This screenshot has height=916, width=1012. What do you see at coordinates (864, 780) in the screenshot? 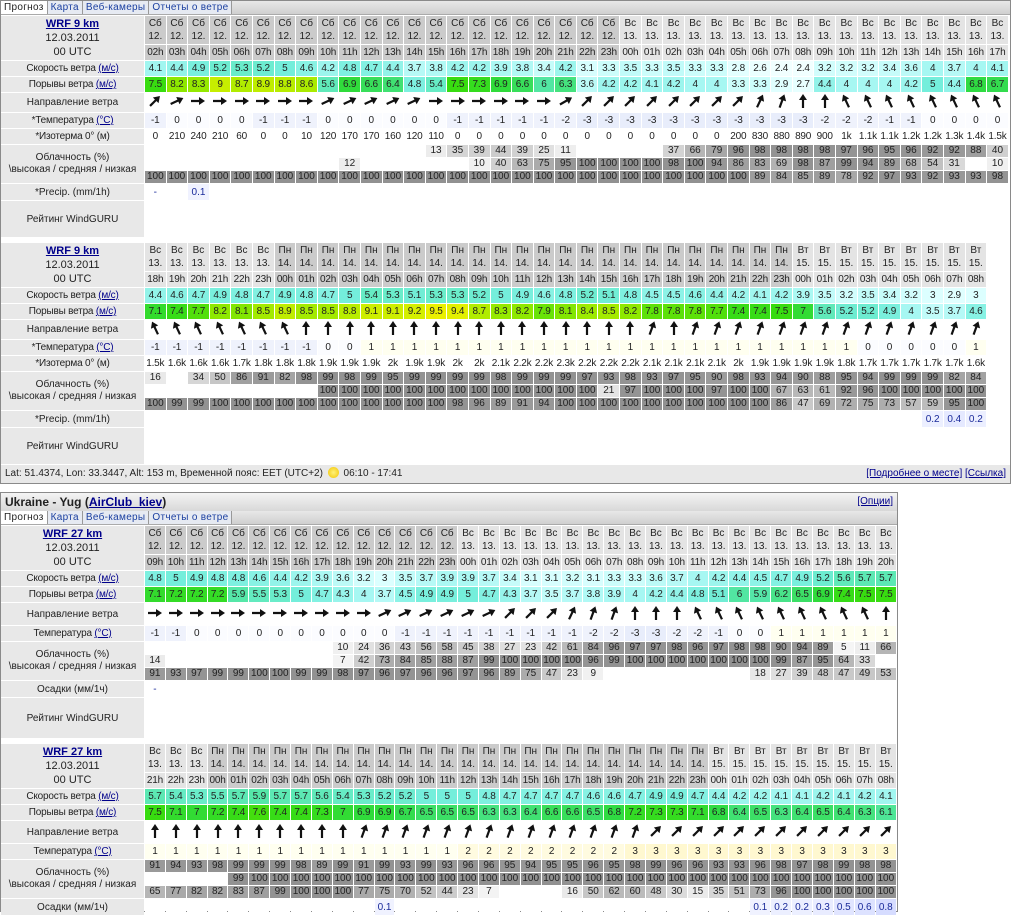
I see `hour-cell: 07h` at bounding box center [864, 780].